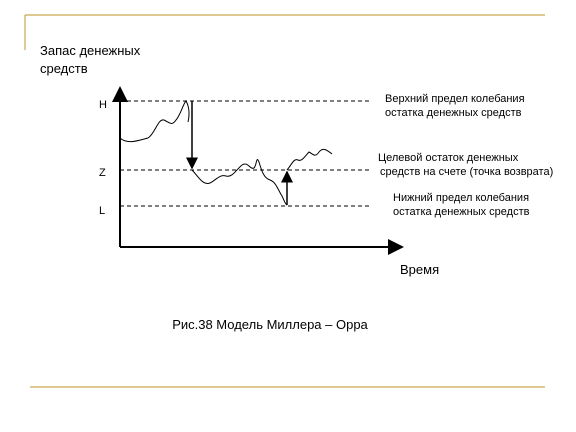  Describe the element at coordinates (419, 269) in the screenshot. I see `x-axis-label: Время` at that location.